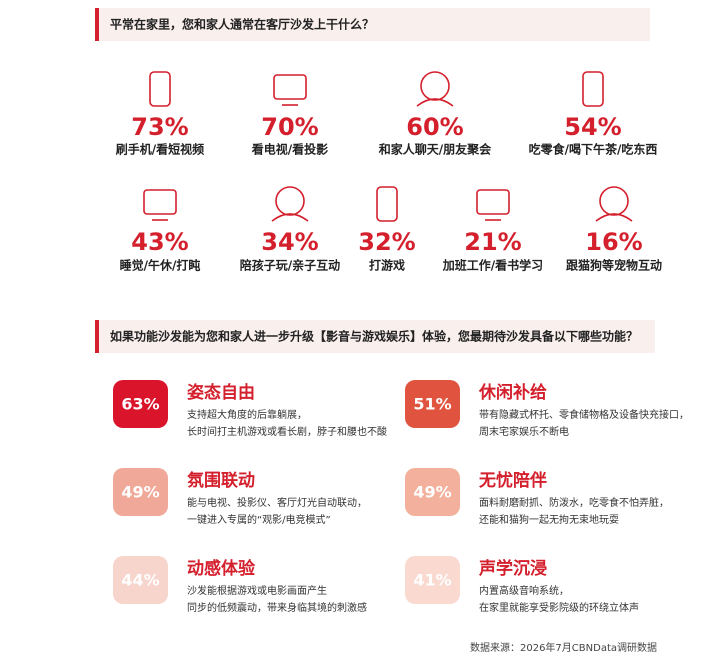 Image resolution: width=712 pixels, height=664 pixels. I want to click on label: 陪孩子玩/亲子互动, so click(290, 265).